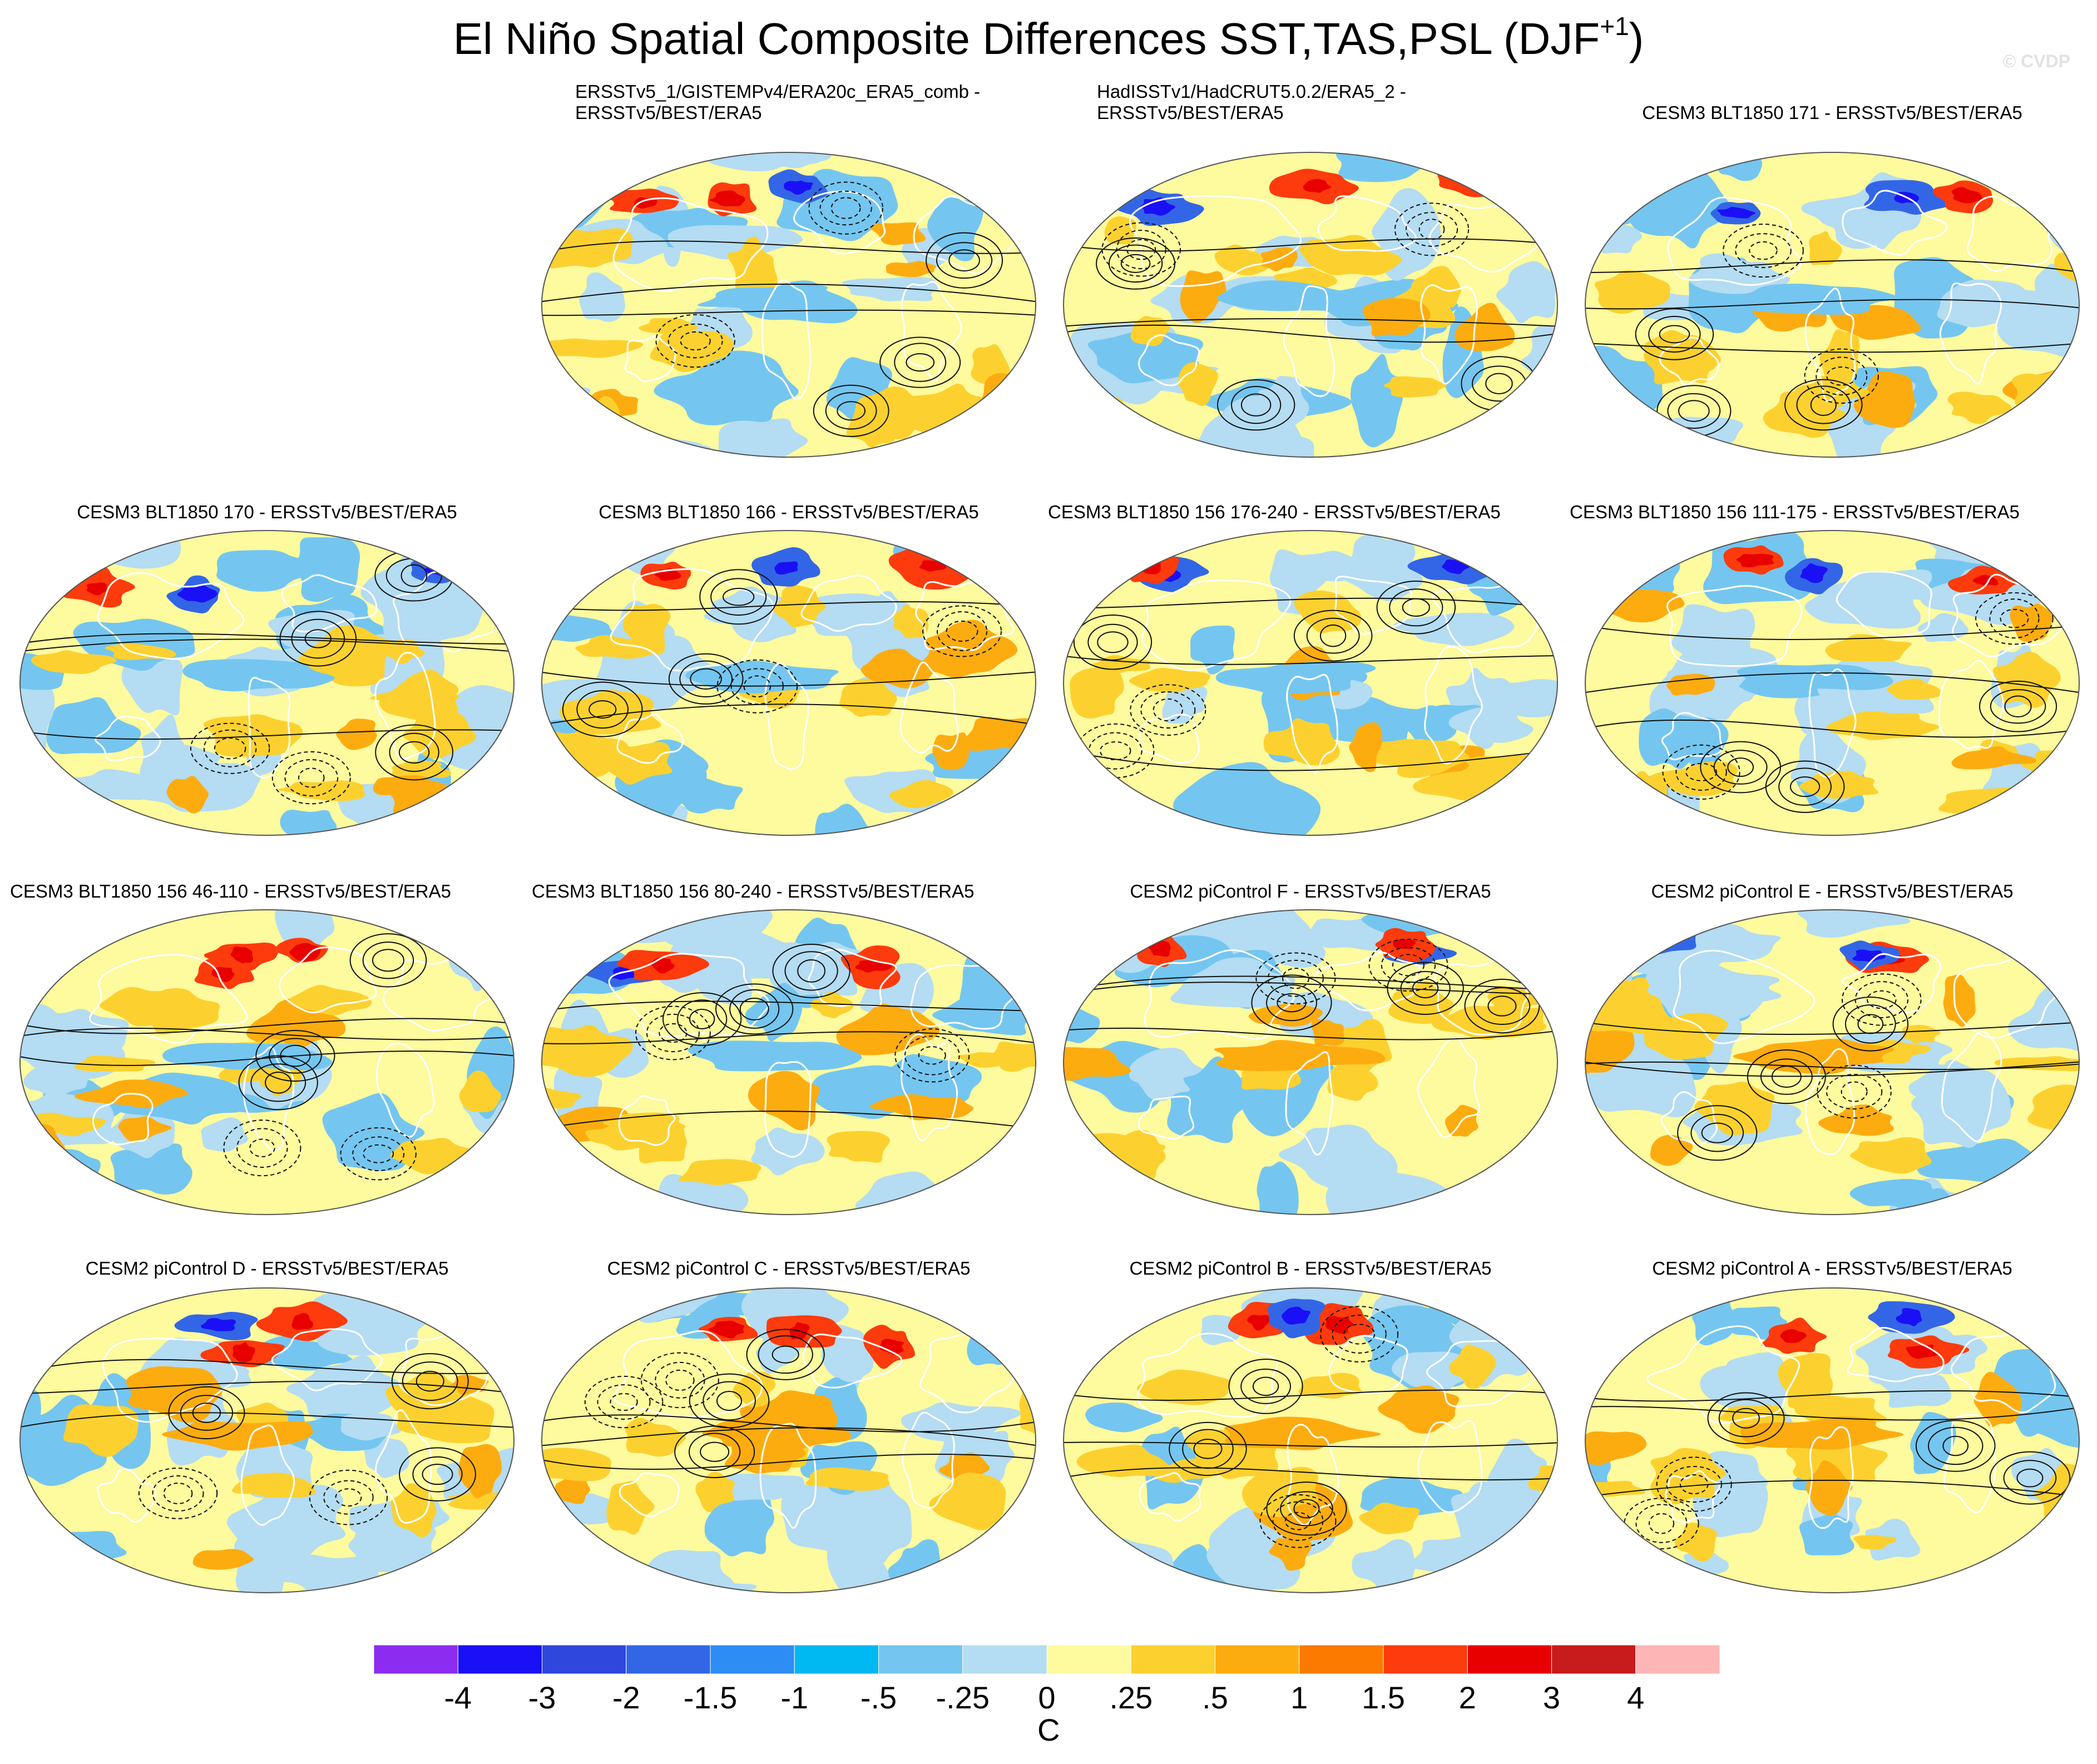 The image size is (2097, 1764). I want to click on panel-title: CESM3 BLT1850 171 - ERSSTv5/BEST/ERA5, so click(1832, 112).